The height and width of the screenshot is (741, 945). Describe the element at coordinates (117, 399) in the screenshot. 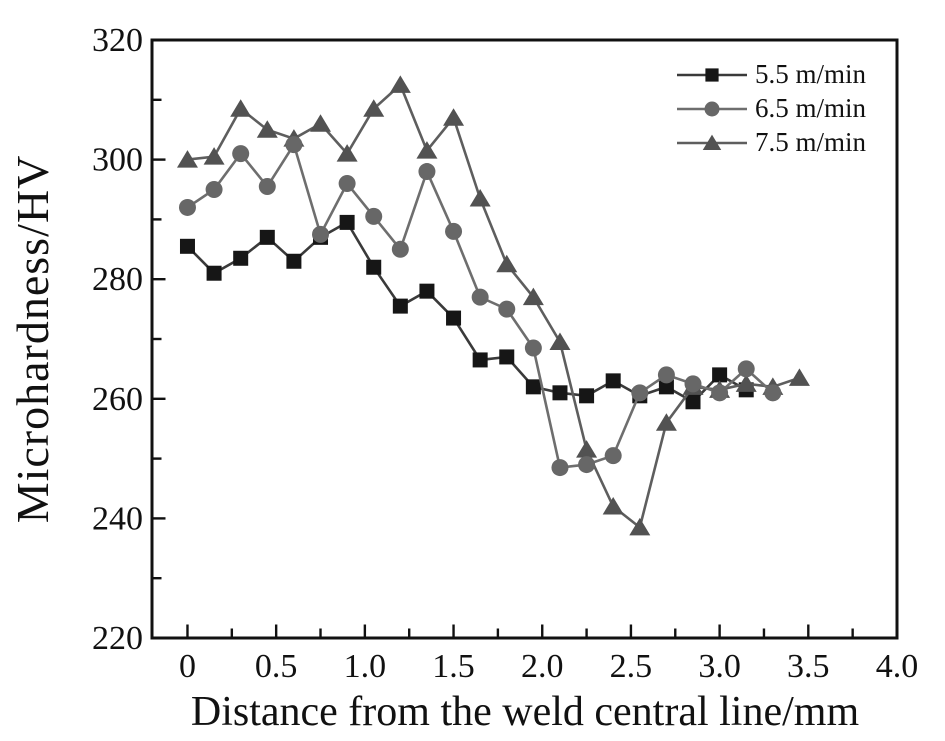

I see `y-tick-label: 260` at that location.